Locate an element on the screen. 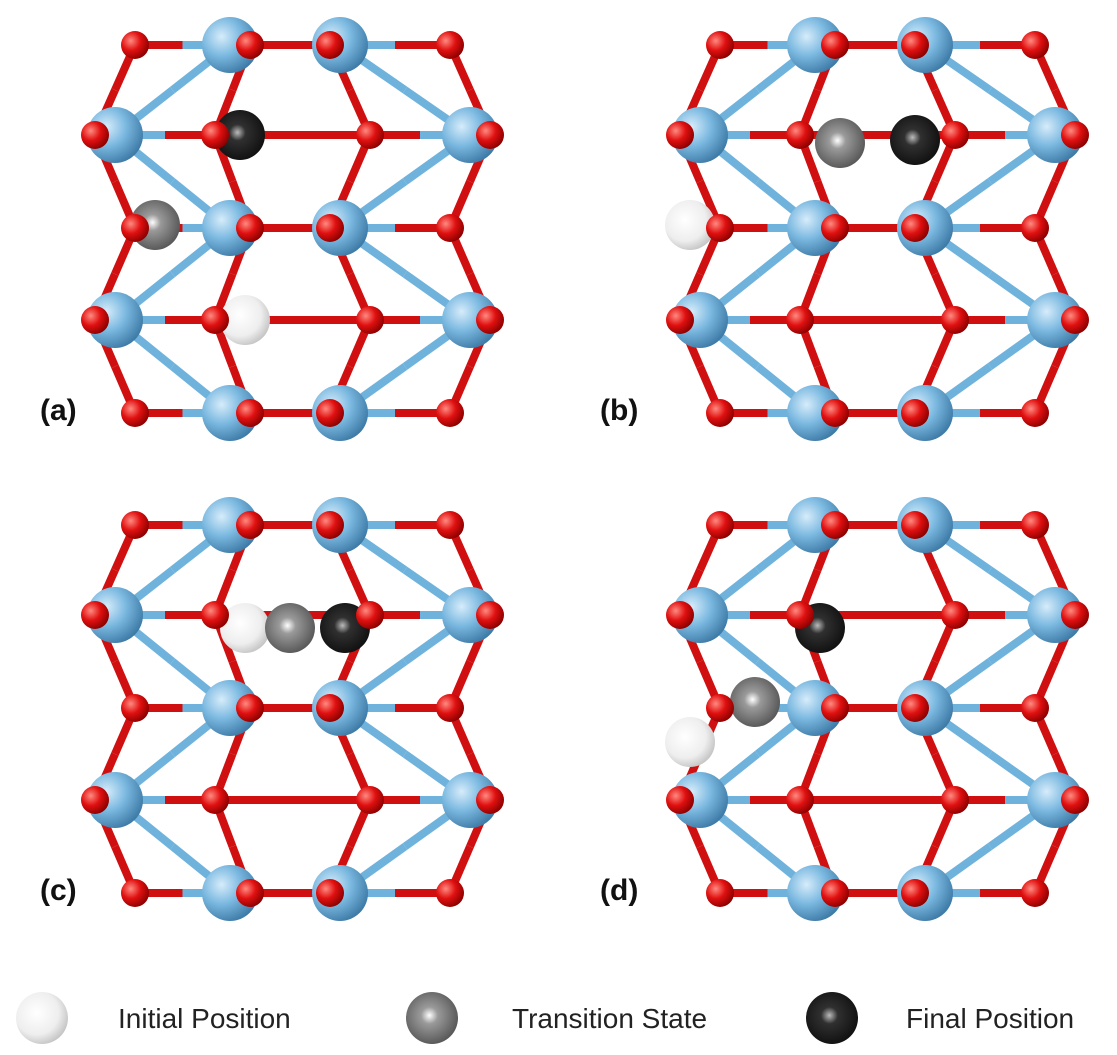 This screenshot has height=1055, width=1117. panel-label: (c) is located at coordinates (58, 890).